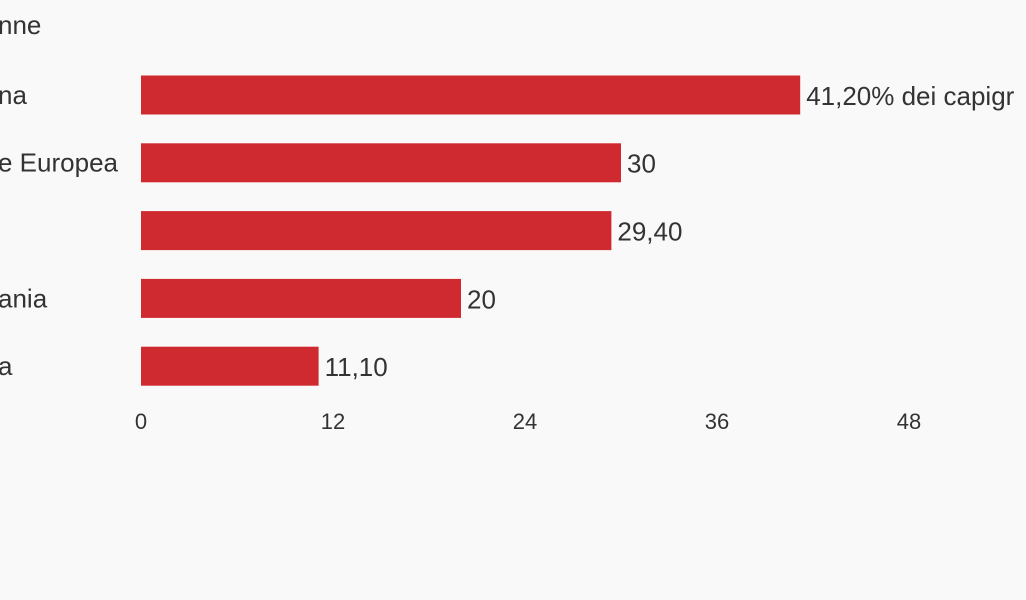 This screenshot has height=600, width=1026. Describe the element at coordinates (525, 421) in the screenshot. I see `x-tick-label: 24` at that location.